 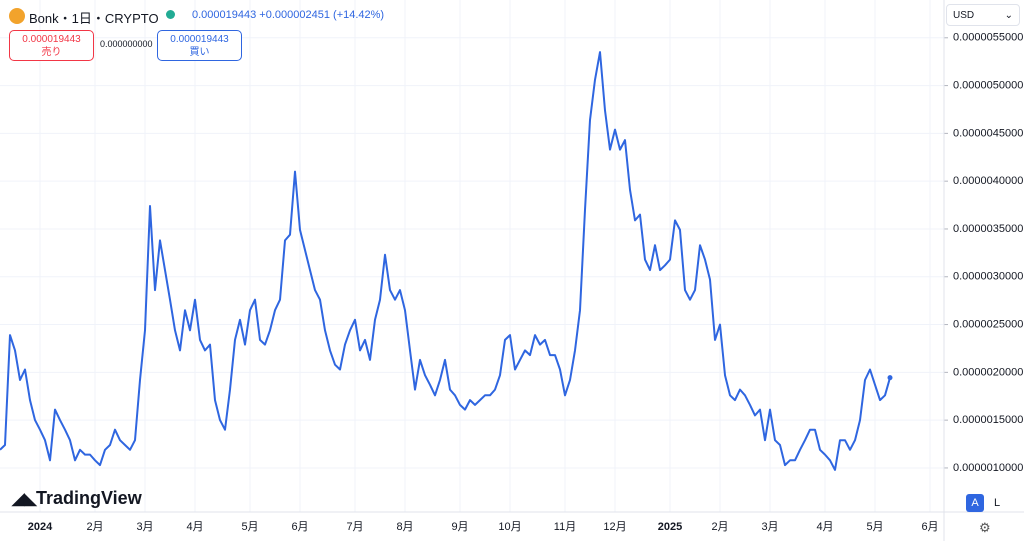 I want to click on sell-button: 0.000019443 売り, so click(x=51, y=45).